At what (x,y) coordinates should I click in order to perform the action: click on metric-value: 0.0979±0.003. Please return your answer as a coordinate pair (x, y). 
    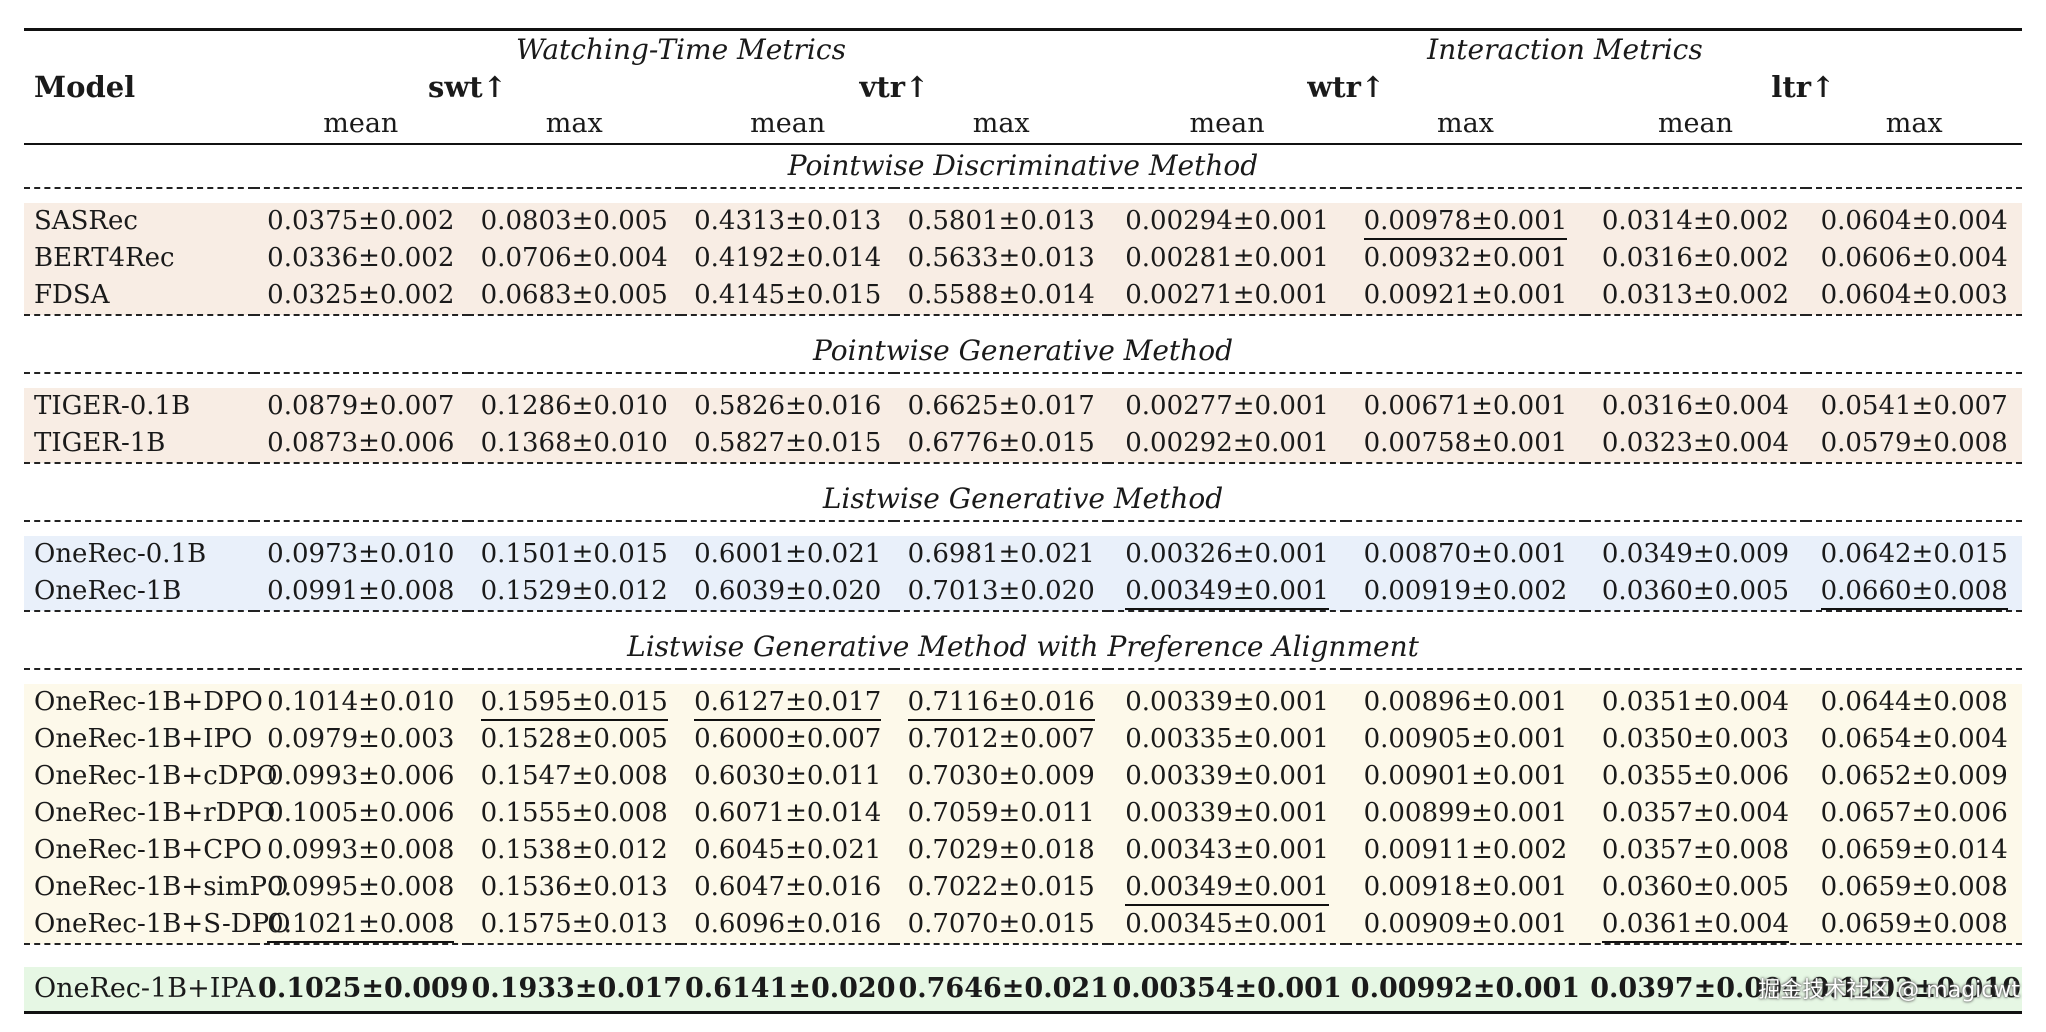
    Looking at the image, I should click on (361, 739).